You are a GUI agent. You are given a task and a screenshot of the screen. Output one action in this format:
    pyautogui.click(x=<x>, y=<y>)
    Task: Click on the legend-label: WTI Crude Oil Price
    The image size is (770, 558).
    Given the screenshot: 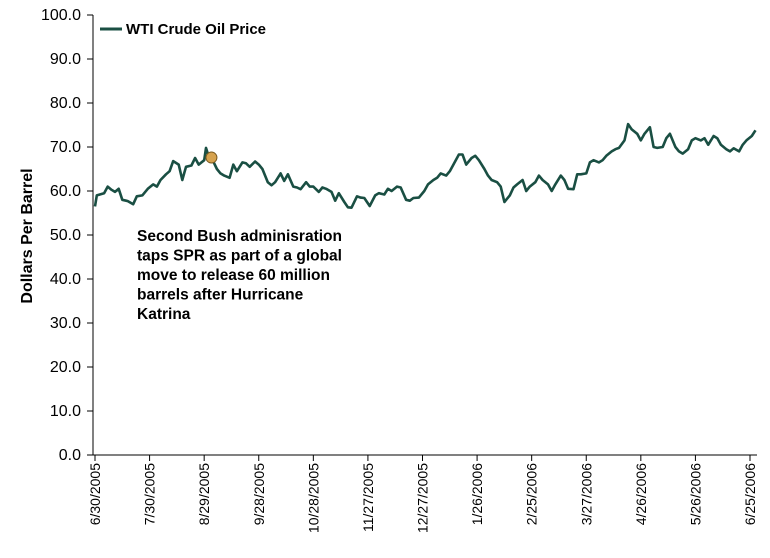 What is the action you would take?
    pyautogui.click(x=196, y=29)
    